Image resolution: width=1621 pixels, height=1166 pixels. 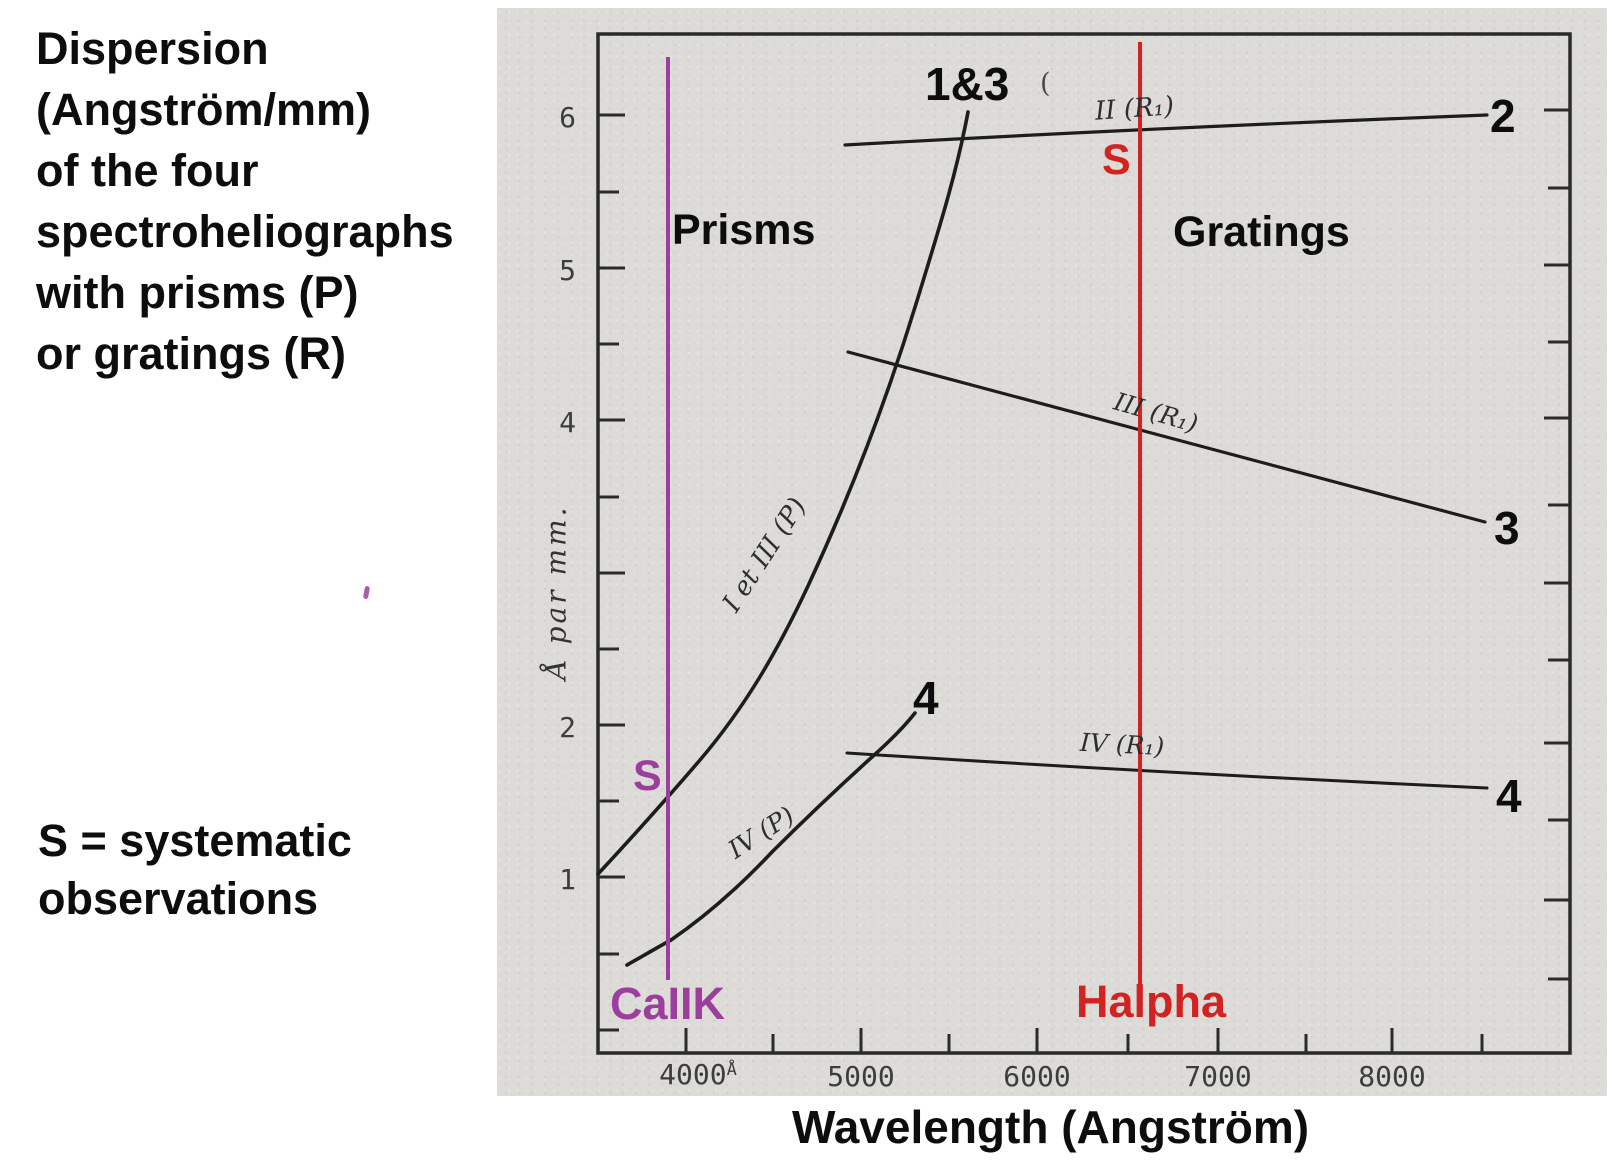 What do you see at coordinates (567, 422) in the screenshot?
I see `y-tick-label-4: 4` at bounding box center [567, 422].